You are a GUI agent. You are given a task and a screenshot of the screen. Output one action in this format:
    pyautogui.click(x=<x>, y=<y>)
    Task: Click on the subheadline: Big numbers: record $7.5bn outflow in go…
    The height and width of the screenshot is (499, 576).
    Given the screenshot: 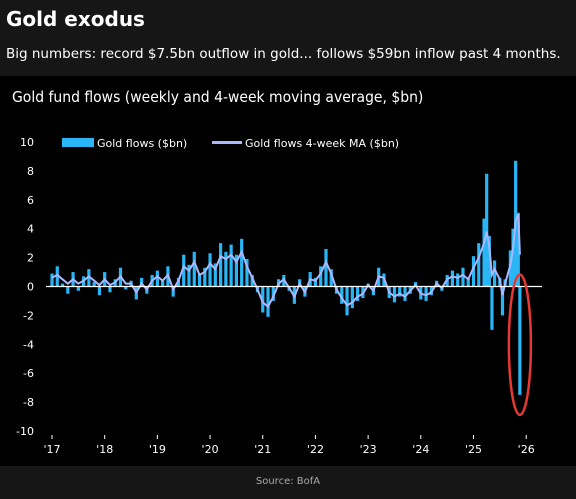 What is the action you would take?
    pyautogui.click(x=283, y=54)
    